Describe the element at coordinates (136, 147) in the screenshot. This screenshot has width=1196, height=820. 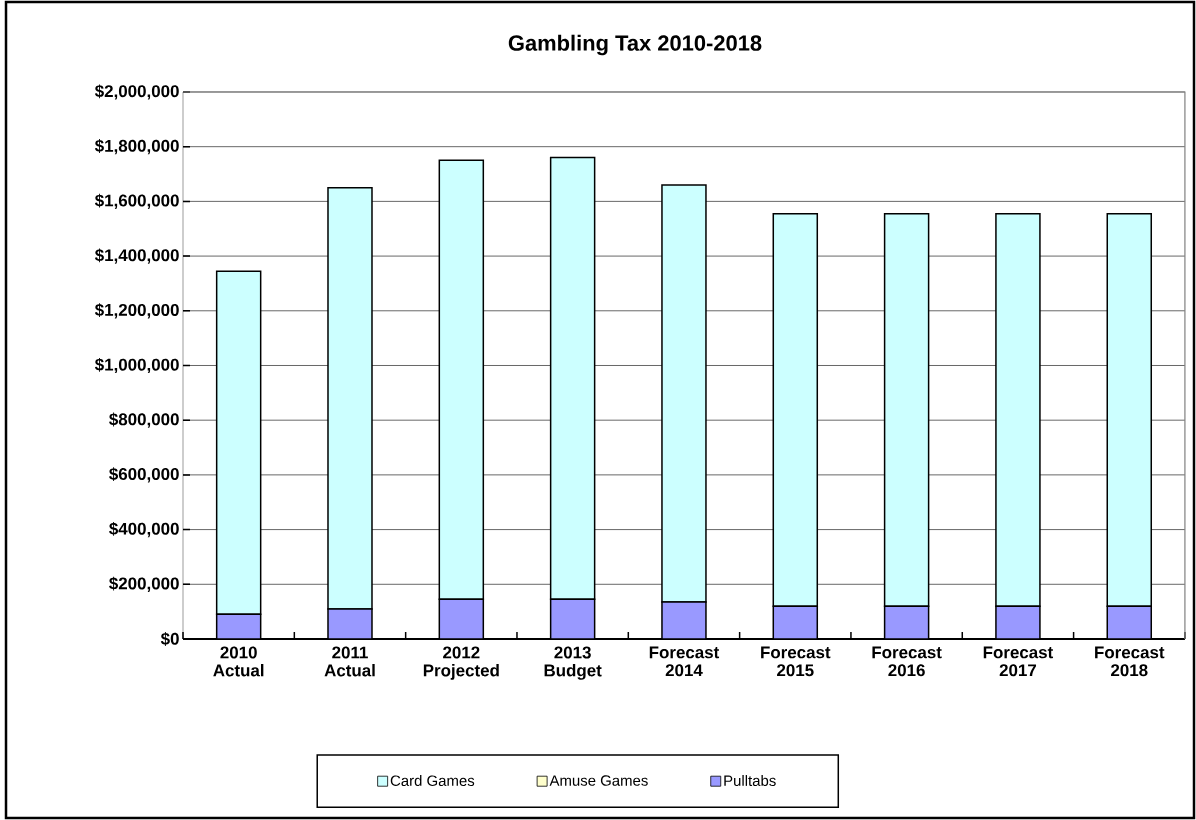
I see `y-tick-label: $1,800,000` at that location.